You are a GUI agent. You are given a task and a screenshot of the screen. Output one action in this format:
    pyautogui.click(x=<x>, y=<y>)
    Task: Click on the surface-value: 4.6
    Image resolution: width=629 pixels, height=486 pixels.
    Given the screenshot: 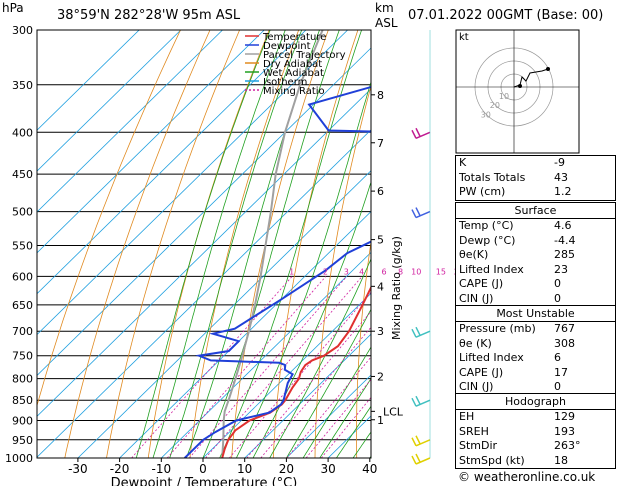 What is the action you would take?
    pyautogui.click(x=563, y=225)
    